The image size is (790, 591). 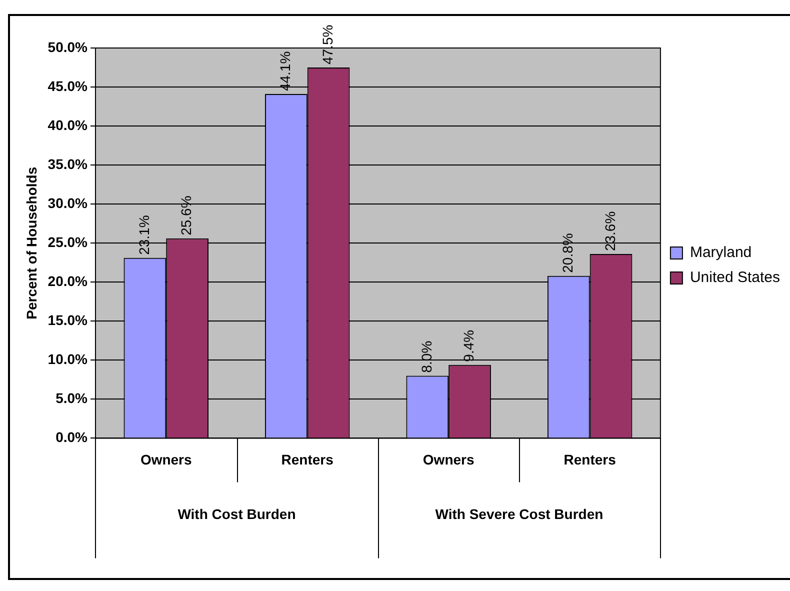 I want to click on y-tick-label: 25.0%, so click(x=68, y=242).